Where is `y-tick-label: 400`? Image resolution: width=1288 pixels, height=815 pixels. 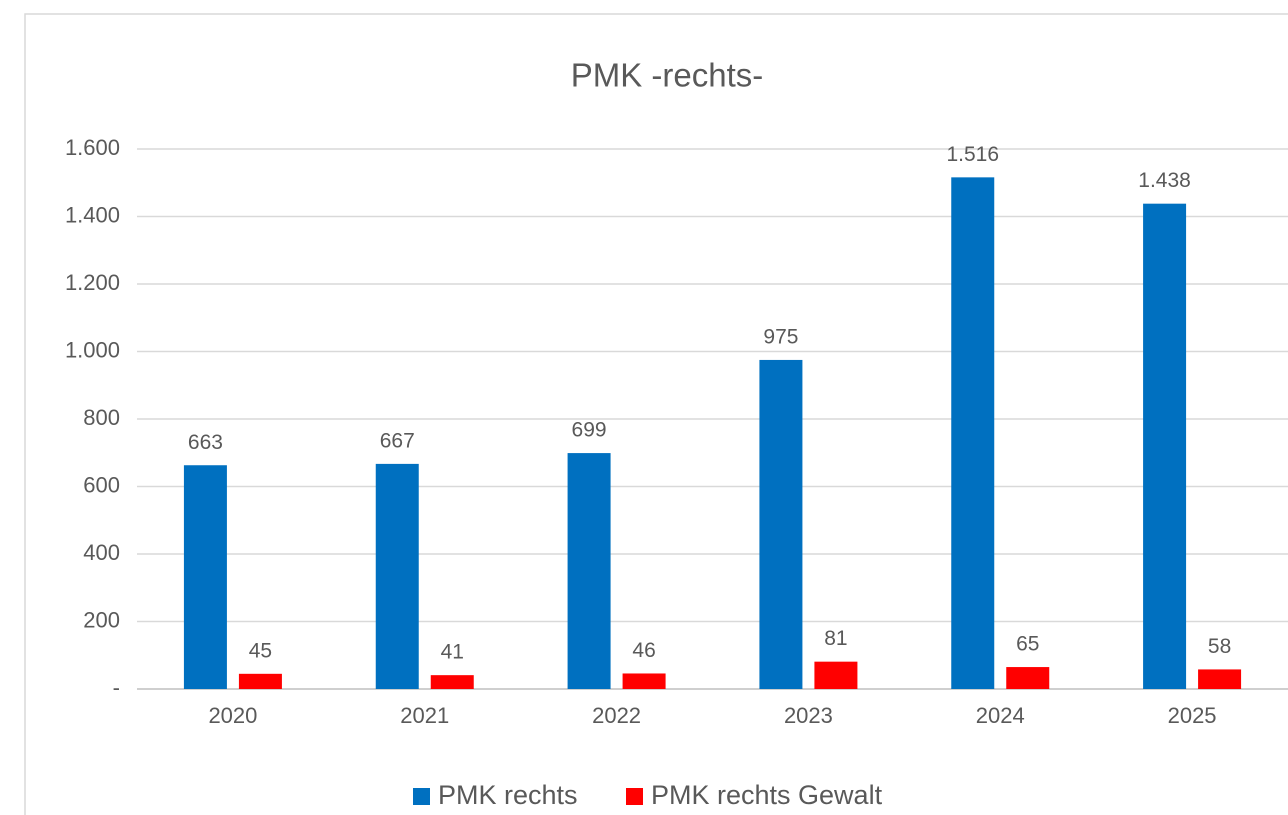 y-tick-label: 400 is located at coordinates (101, 552).